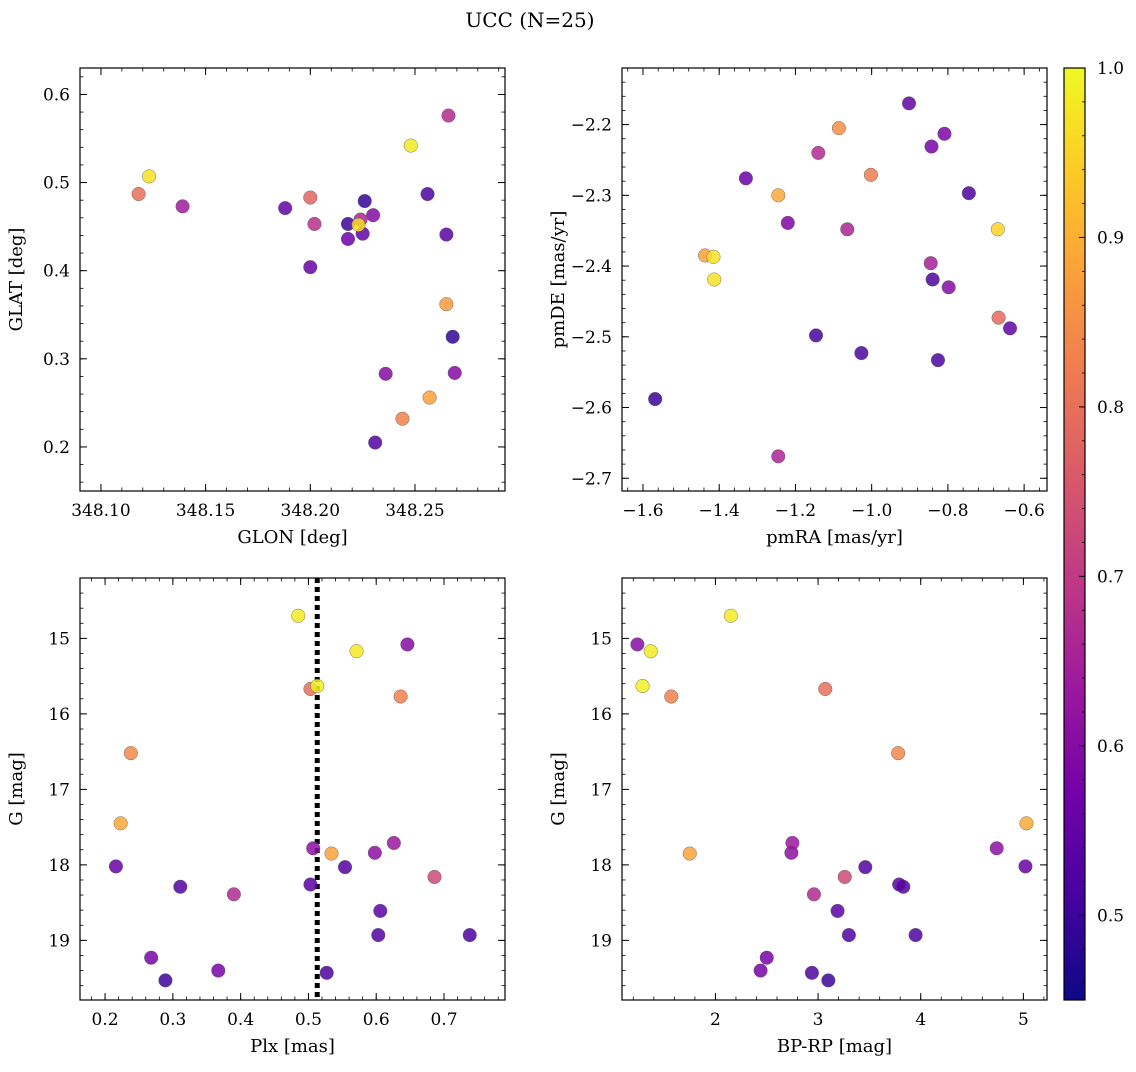  Describe the element at coordinates (1110, 916) in the screenshot. I see `colorbar-tick-label: 0.5` at that location.